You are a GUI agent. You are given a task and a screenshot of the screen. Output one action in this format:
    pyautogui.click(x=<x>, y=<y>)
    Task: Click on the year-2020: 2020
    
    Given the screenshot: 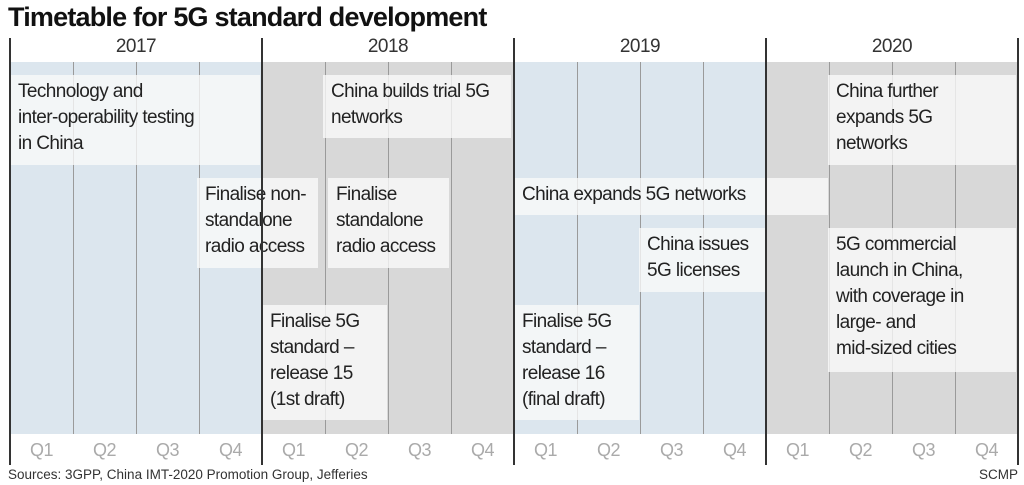 What is the action you would take?
    pyautogui.click(x=892, y=46)
    